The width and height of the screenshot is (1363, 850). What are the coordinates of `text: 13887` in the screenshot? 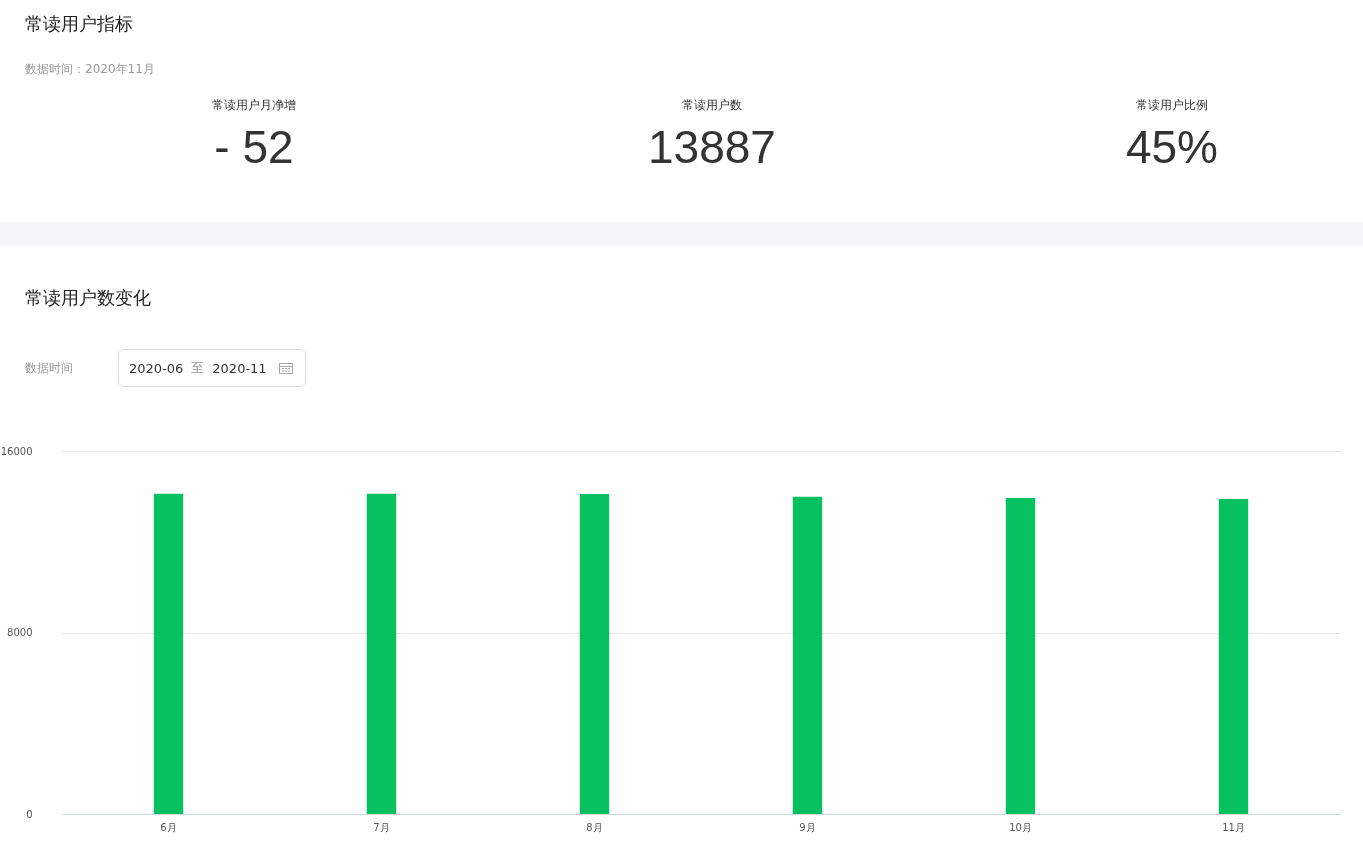 It's located at (712, 147).